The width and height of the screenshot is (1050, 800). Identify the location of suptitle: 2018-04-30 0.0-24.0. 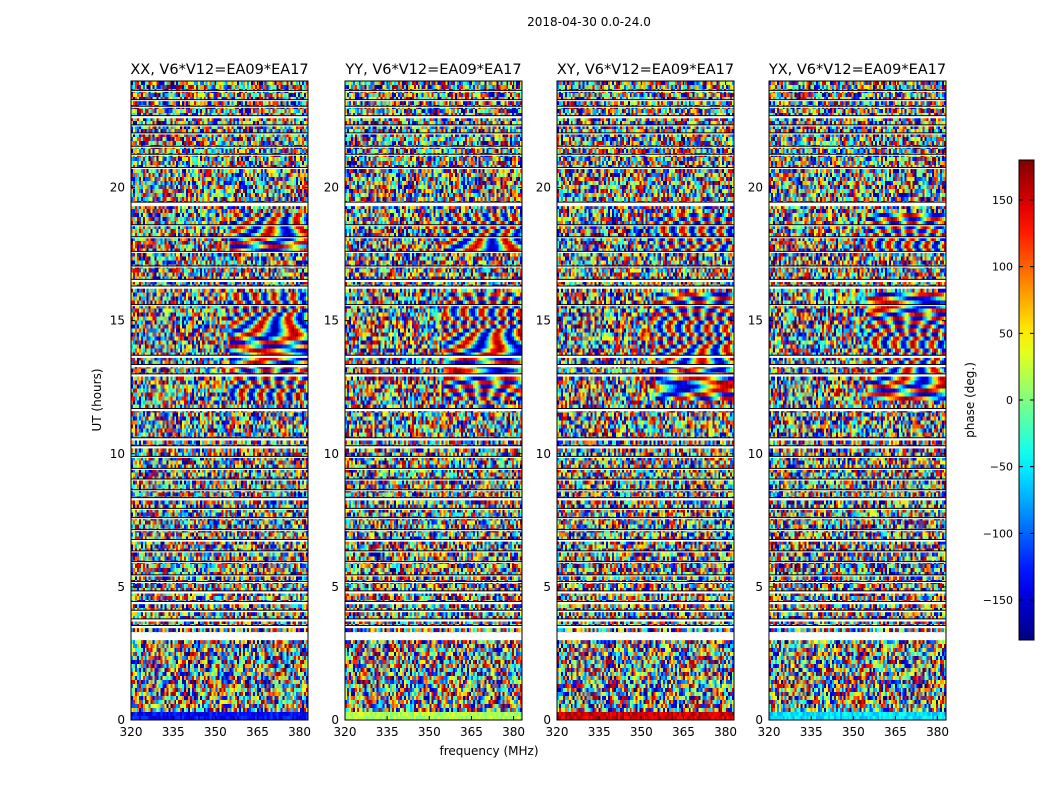
(589, 22).